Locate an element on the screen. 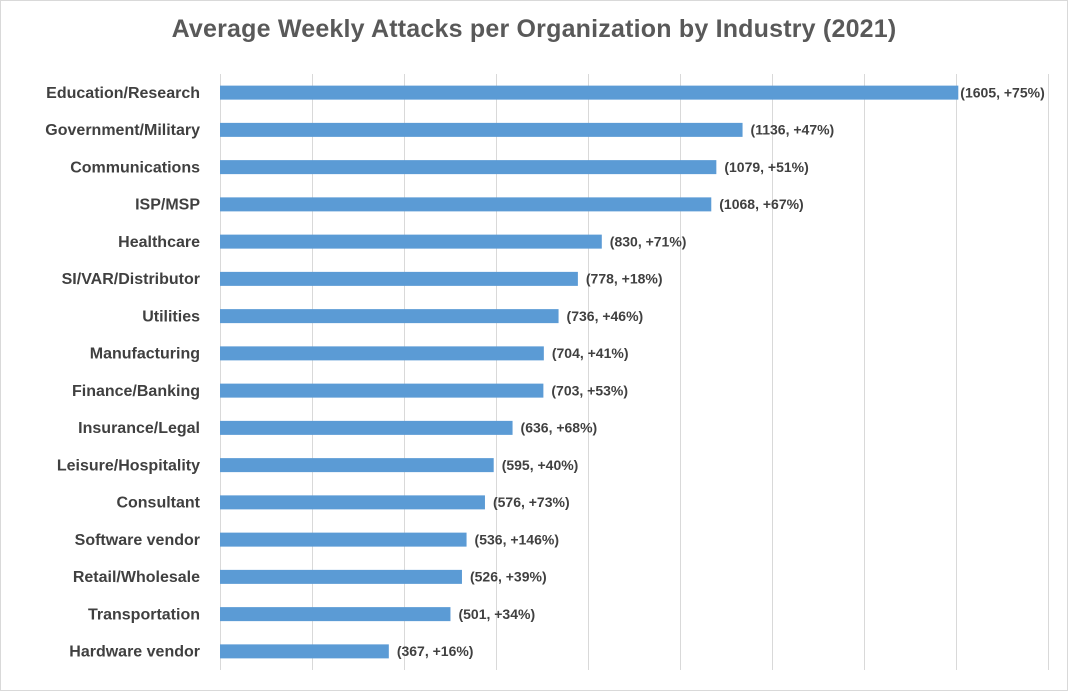  category-label: Manufacturing is located at coordinates (145, 354).